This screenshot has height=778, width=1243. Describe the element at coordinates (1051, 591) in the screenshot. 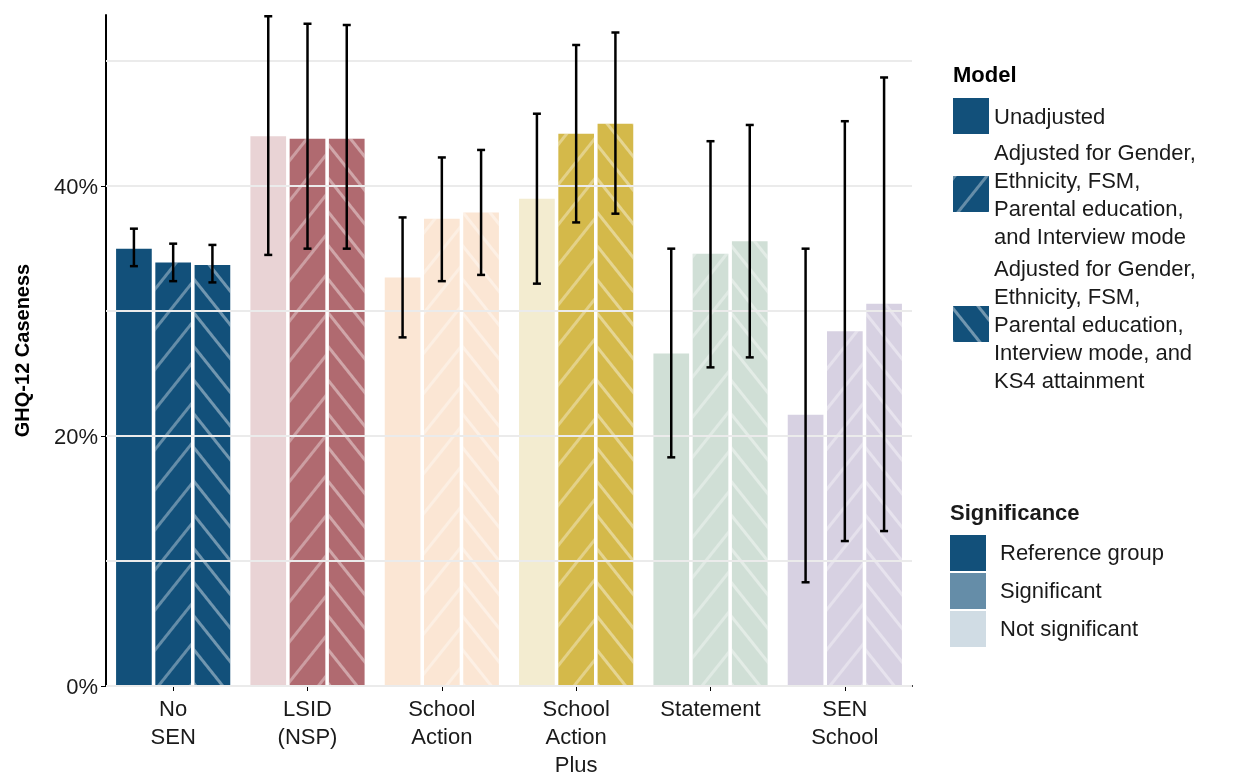

I see `text: Significant` at that location.